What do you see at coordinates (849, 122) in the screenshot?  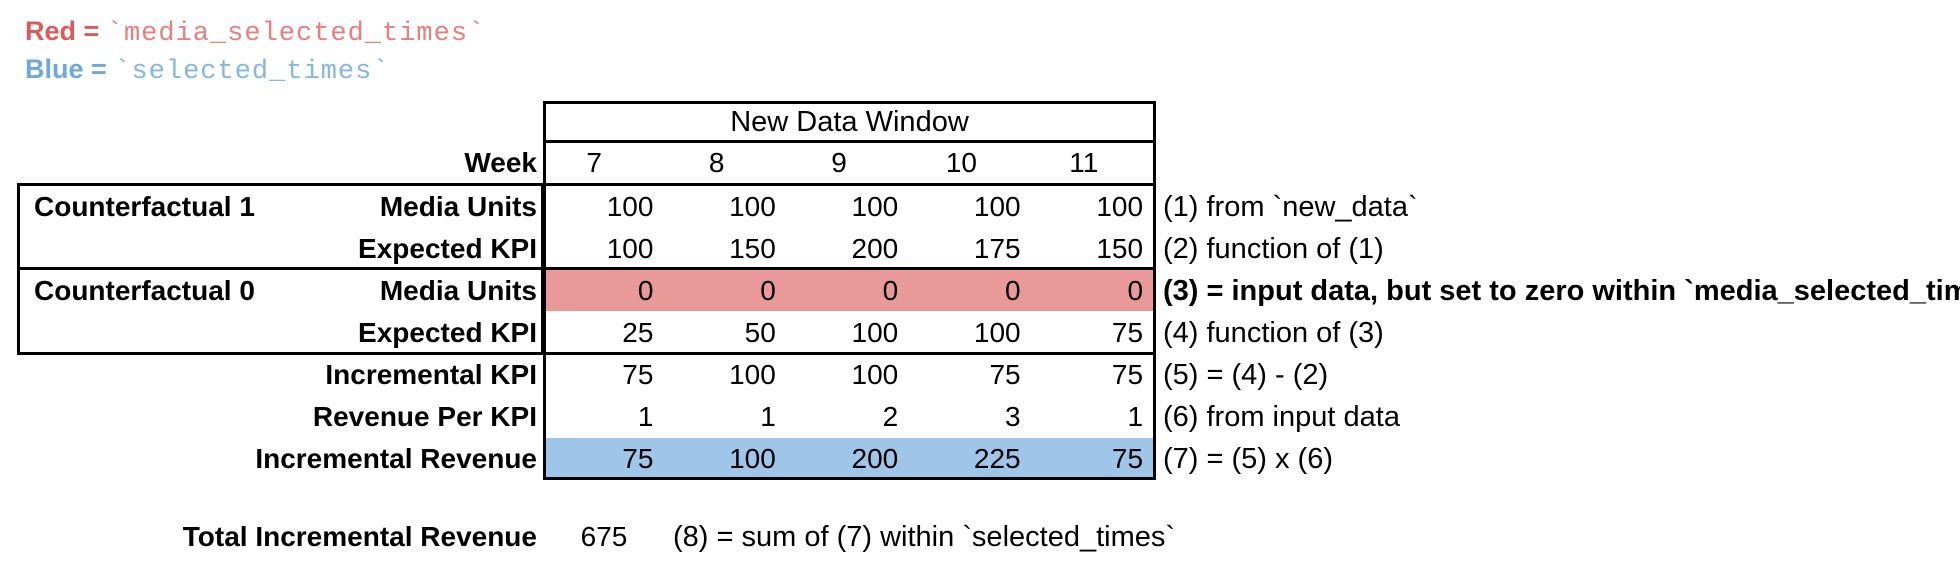 I see `table-title: New Data Window` at bounding box center [849, 122].